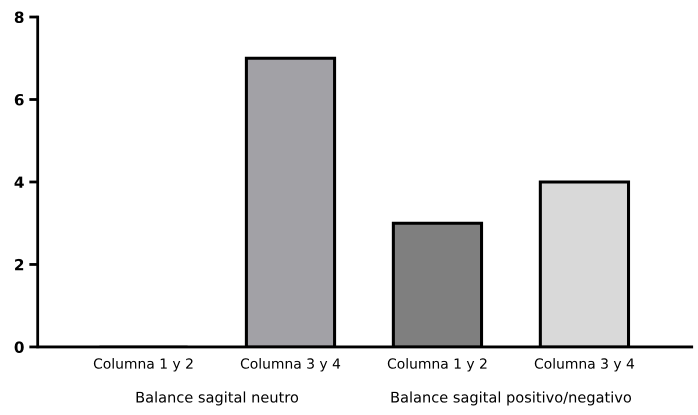 This screenshot has height=415, width=698. I want to click on text: Balance sagital positivo/negativo, so click(511, 398).